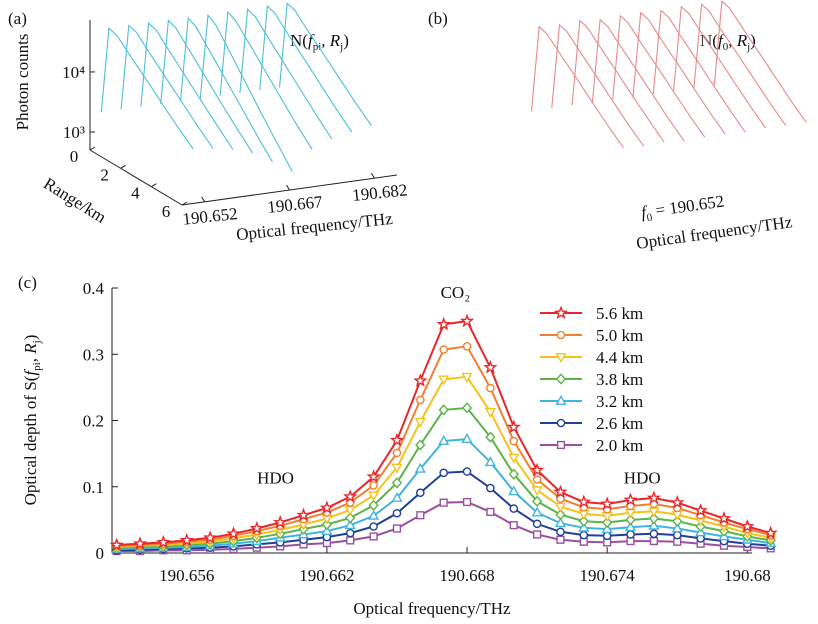 The image size is (818, 624). What do you see at coordinates (317, 47) in the screenshot?
I see `text: pi` at bounding box center [317, 47].